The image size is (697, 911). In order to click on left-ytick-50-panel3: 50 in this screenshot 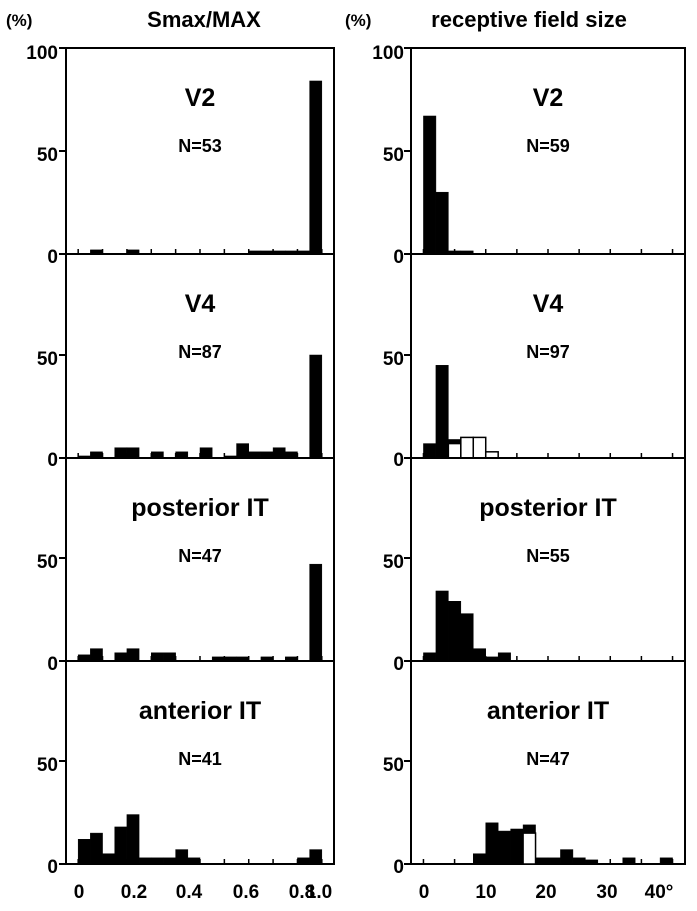, I will do `click(47, 562)`.